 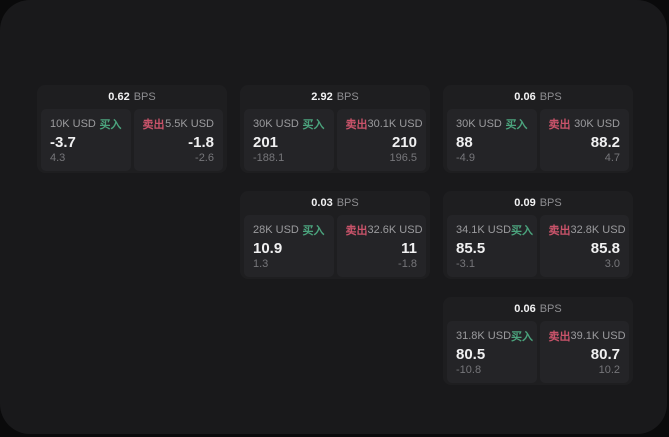 I want to click on sell-amount: 5.5K USD, so click(x=189, y=124).